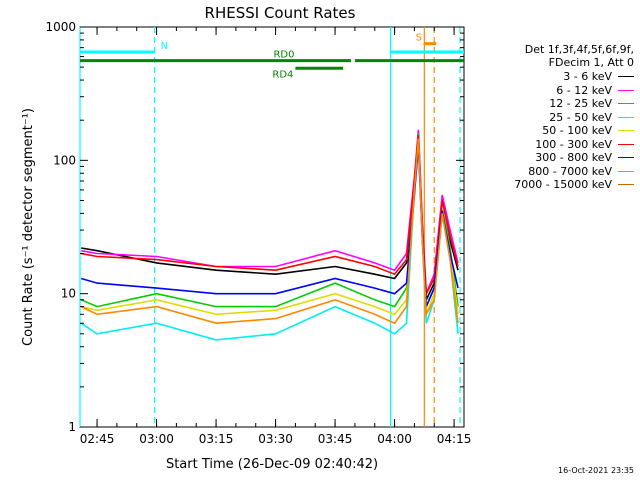  I want to click on legend-label: 3 - 6 keV, so click(587, 76).